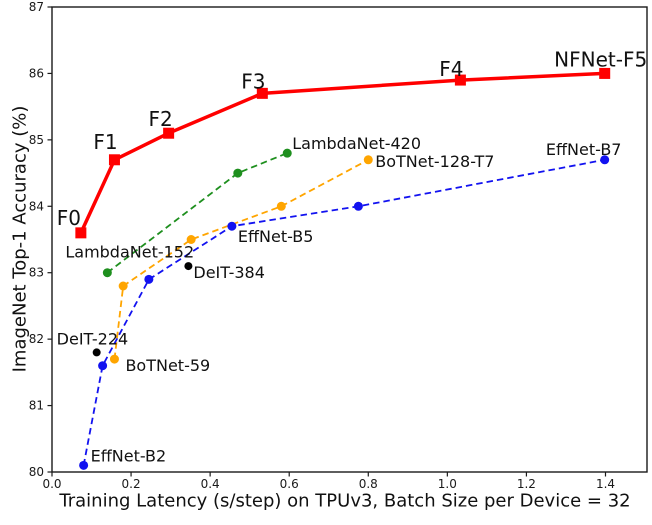  I want to click on point-label-F4: F4, so click(451, 69).